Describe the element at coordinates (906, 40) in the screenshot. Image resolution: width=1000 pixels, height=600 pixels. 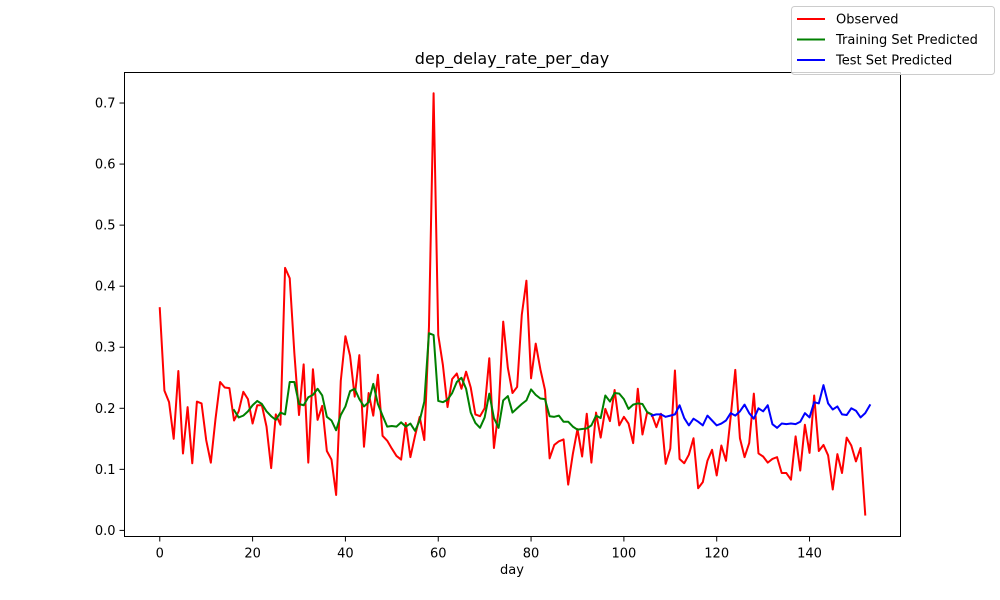
I see `legend-label: Training Set Predicted` at that location.